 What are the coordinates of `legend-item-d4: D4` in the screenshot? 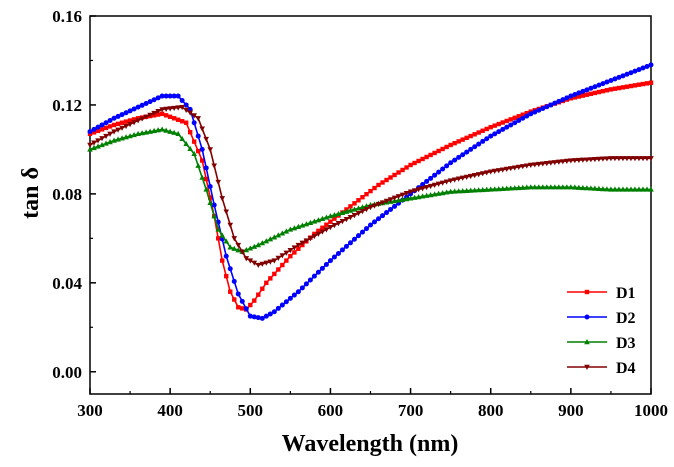 It's located at (601, 368).